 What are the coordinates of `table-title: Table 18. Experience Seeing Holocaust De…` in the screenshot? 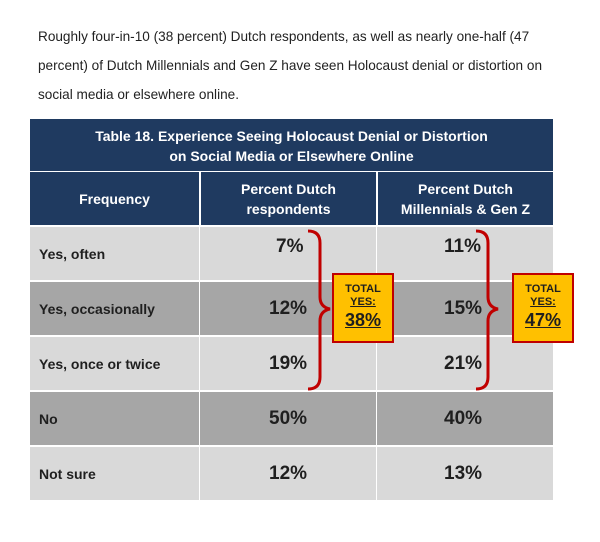 It's located at (291, 145).